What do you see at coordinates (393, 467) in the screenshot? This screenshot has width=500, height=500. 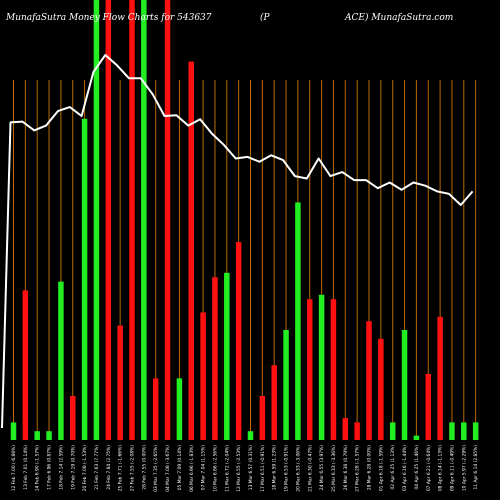 I see `x-tick-label: 02 Apr 6.25 (1.13%)` at bounding box center [393, 467].